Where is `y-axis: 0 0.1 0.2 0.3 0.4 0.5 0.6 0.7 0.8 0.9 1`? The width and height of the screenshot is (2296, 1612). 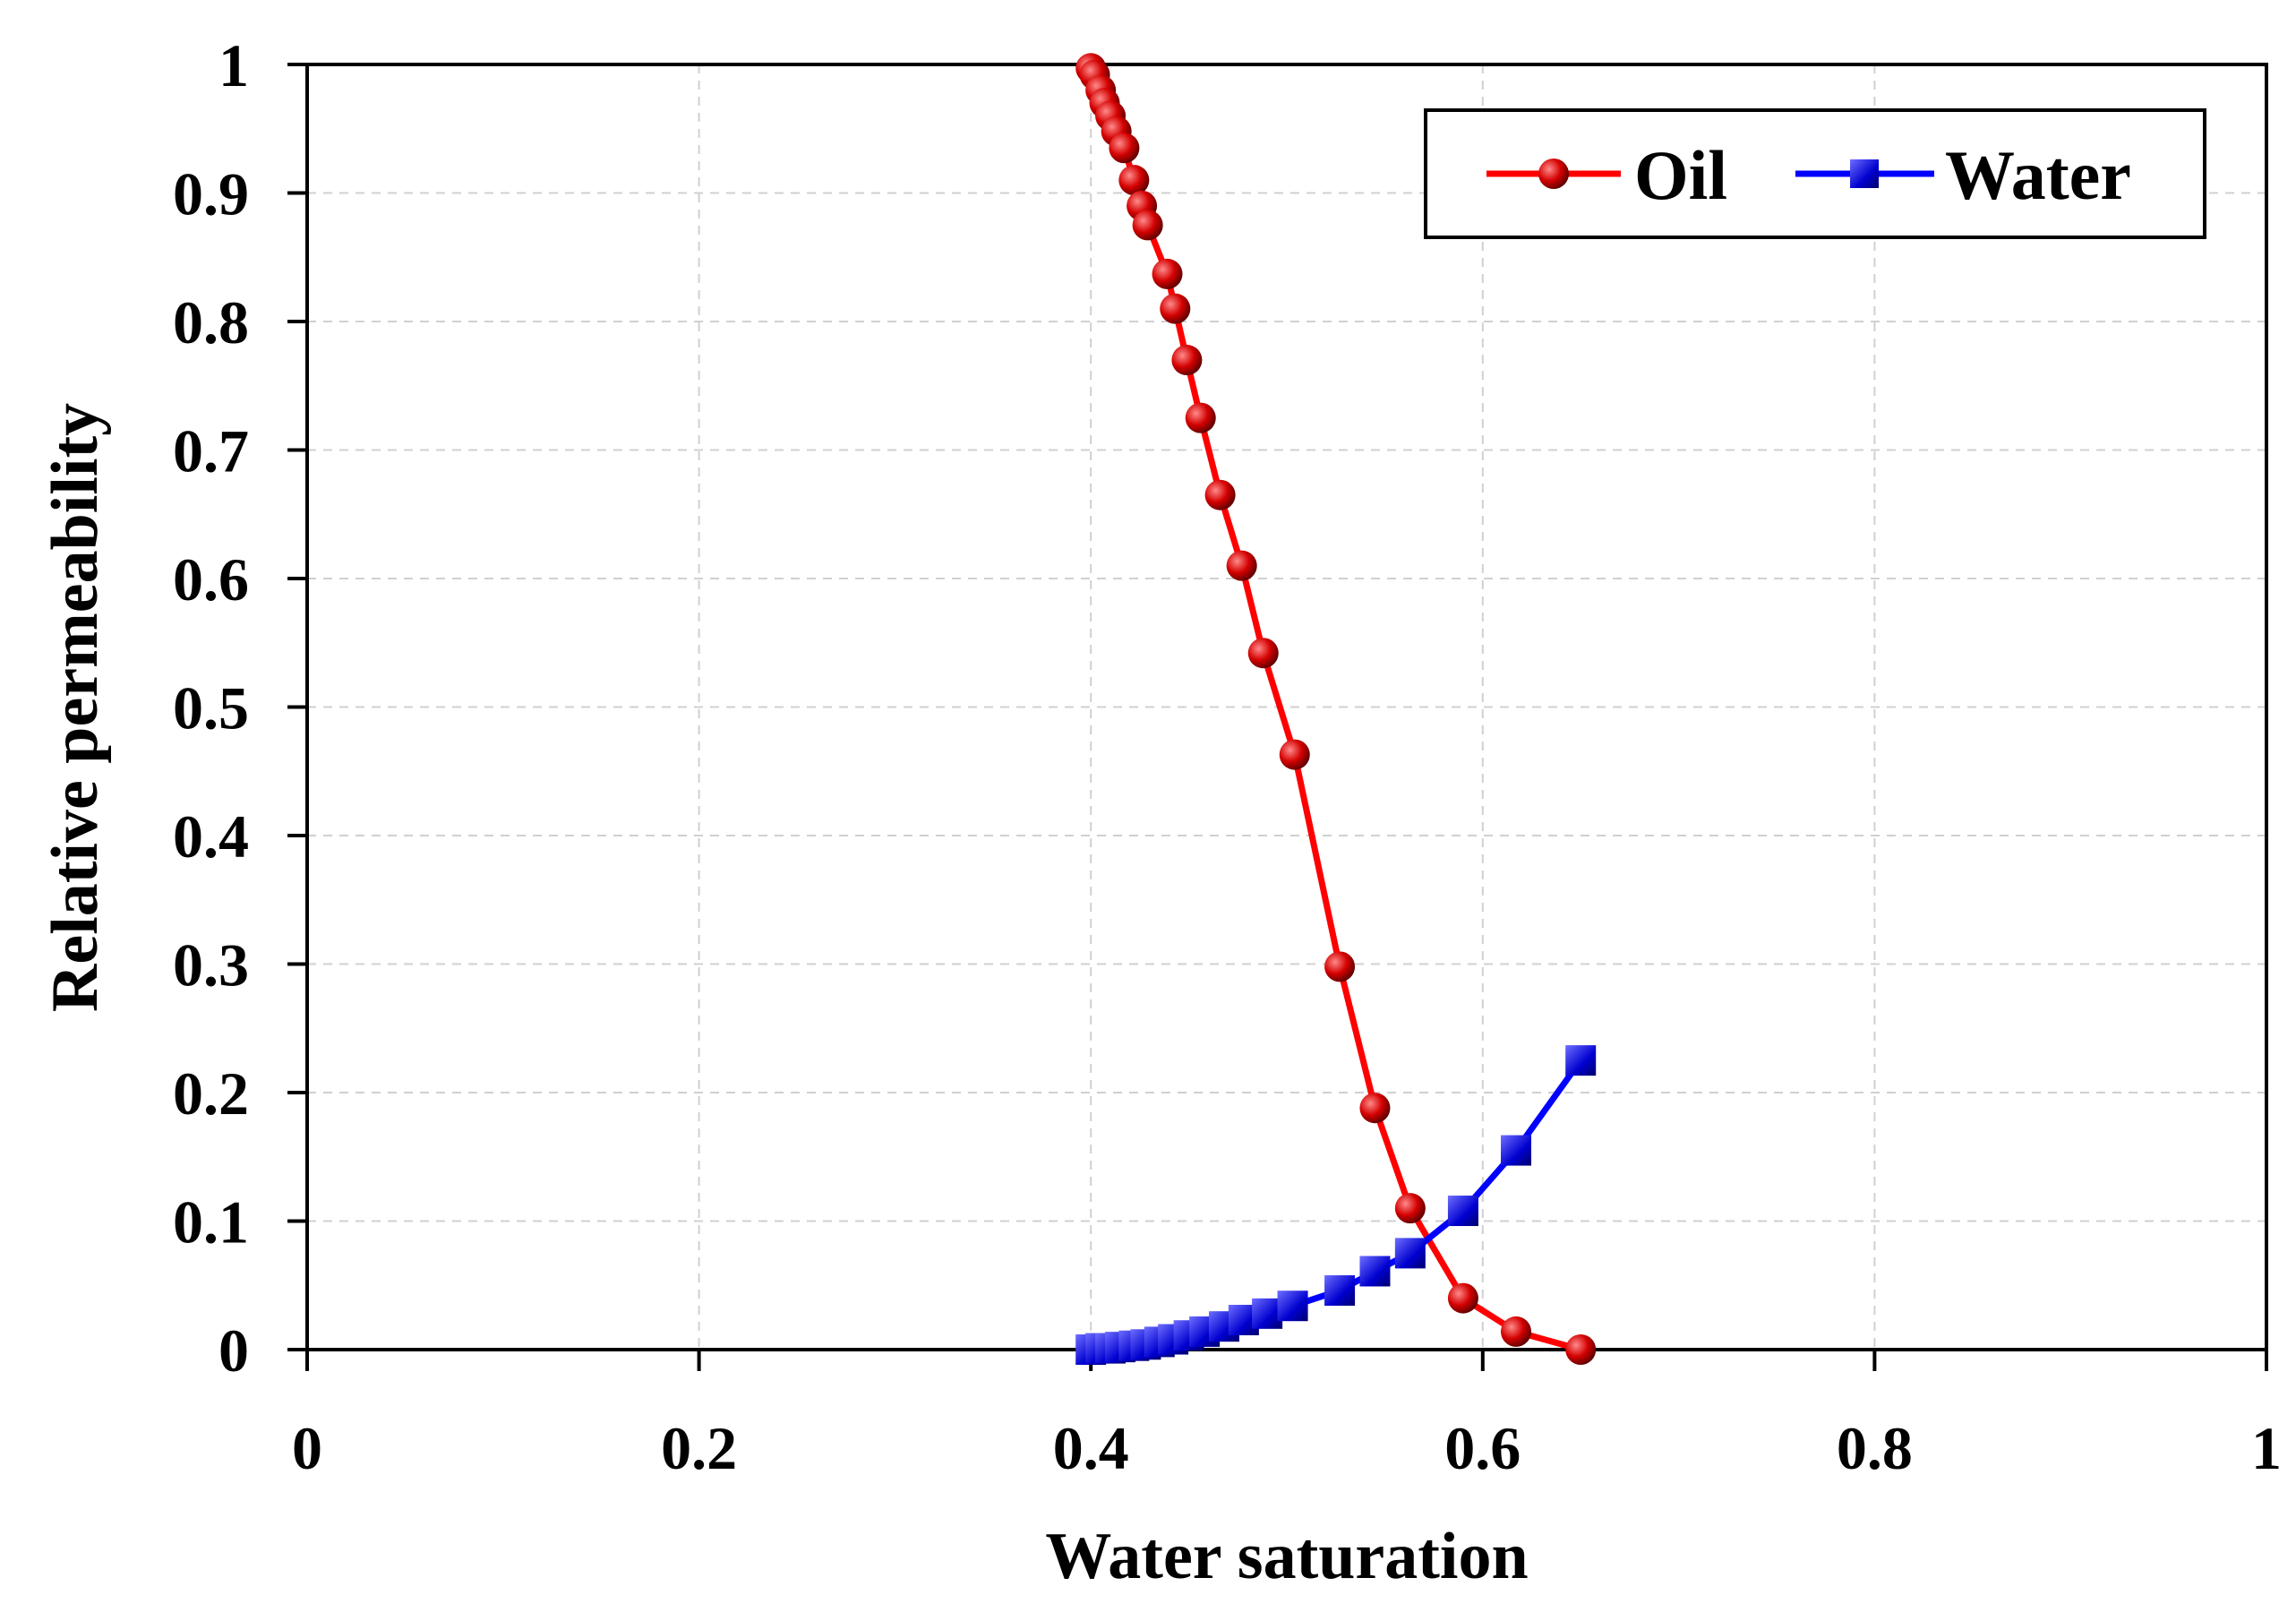
y-axis: 0 0.1 0.2 0.3 0.4 0.5 0.6 0.7 0.8 0.9 1 is located at coordinates (240, 708).